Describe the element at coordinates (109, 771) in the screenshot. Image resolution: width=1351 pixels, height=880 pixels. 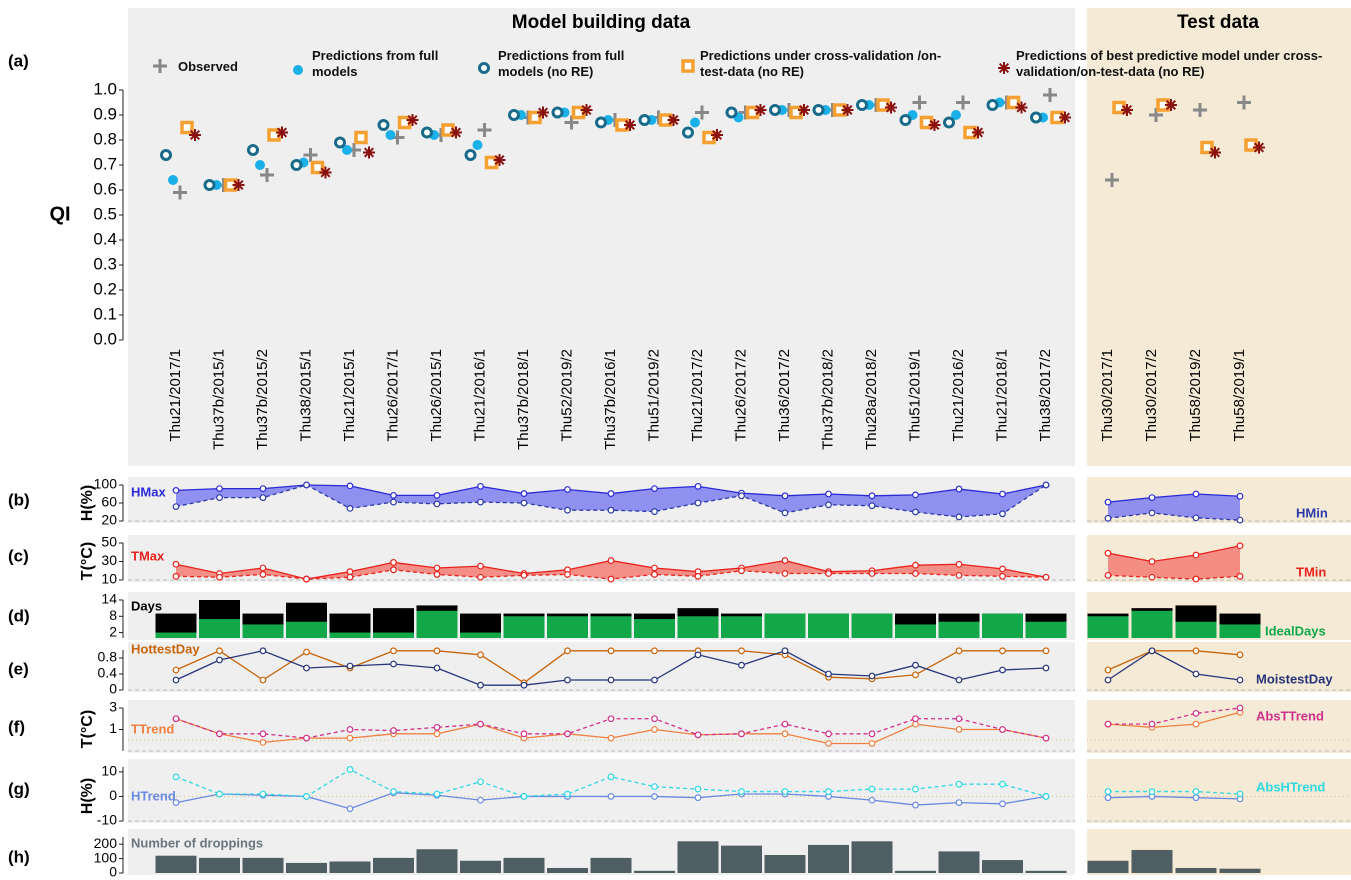
I see `y-tick-label: 10` at that location.